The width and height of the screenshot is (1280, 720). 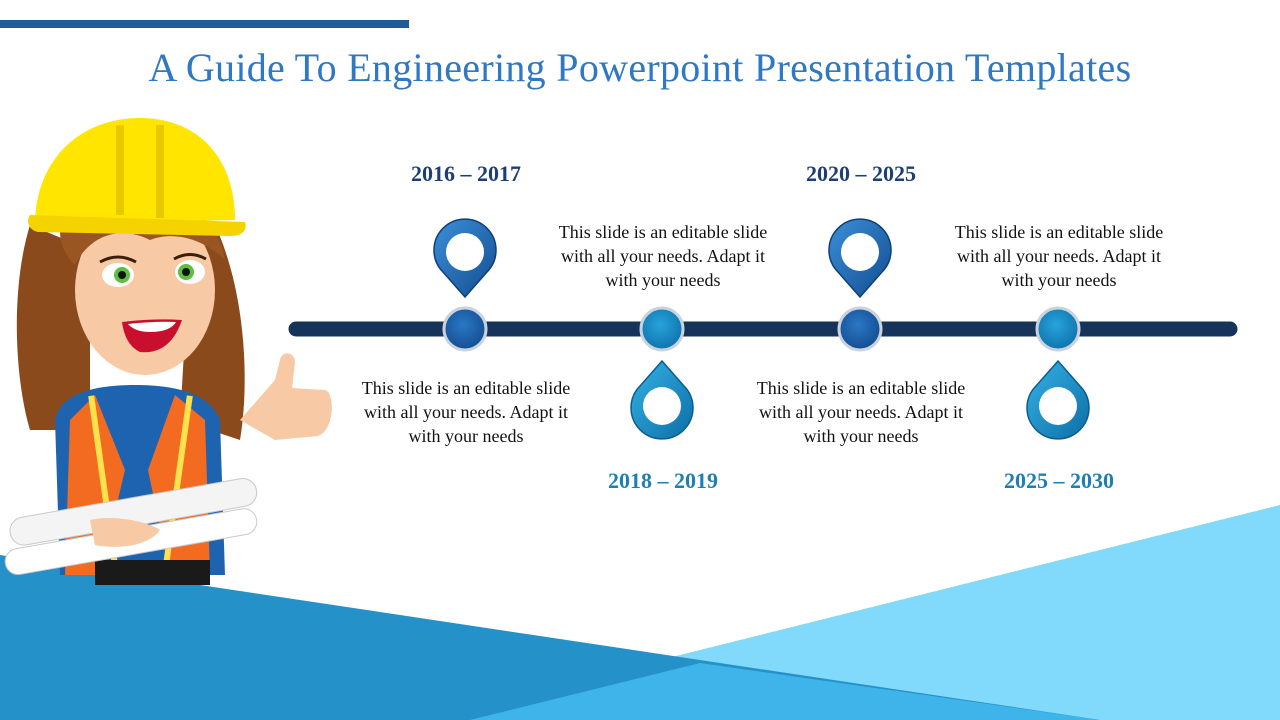 What do you see at coordinates (861, 173) in the screenshot?
I see `milestone-3-years: 2020 – 2025` at bounding box center [861, 173].